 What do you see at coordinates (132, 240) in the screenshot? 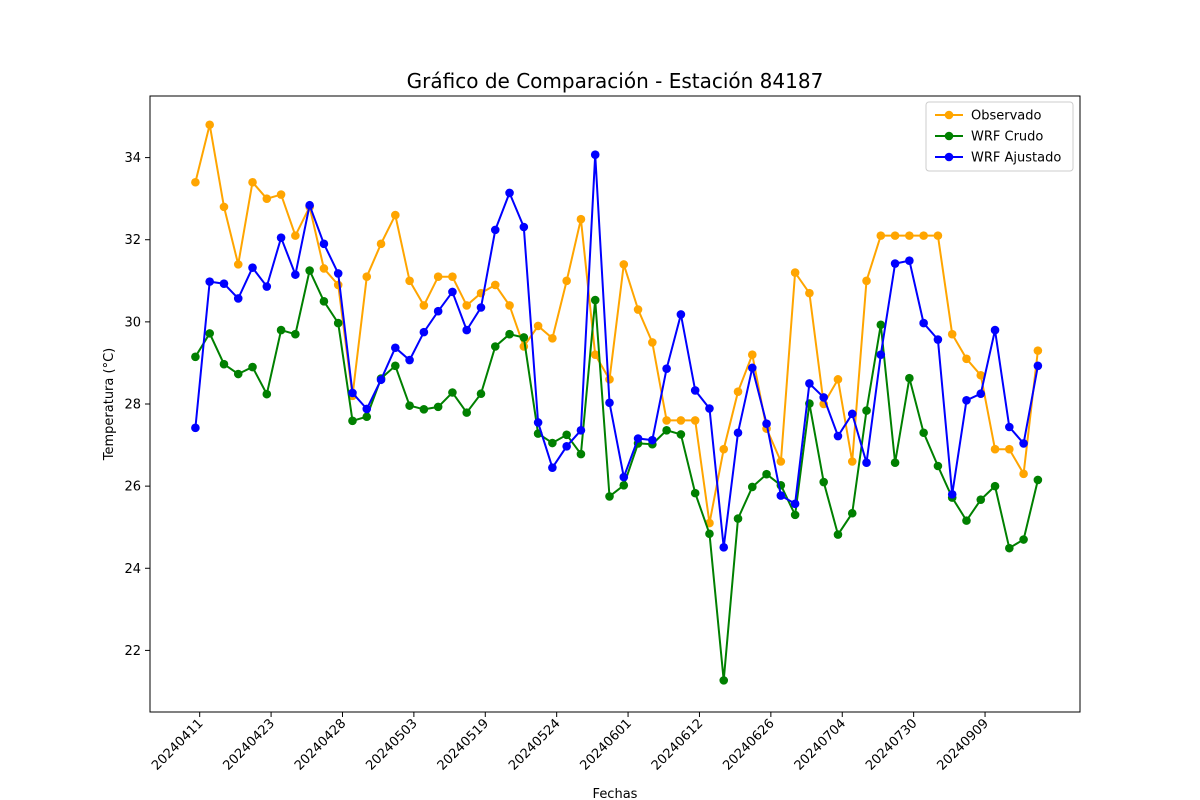
I see `y-tick-label: 32` at bounding box center [132, 240].